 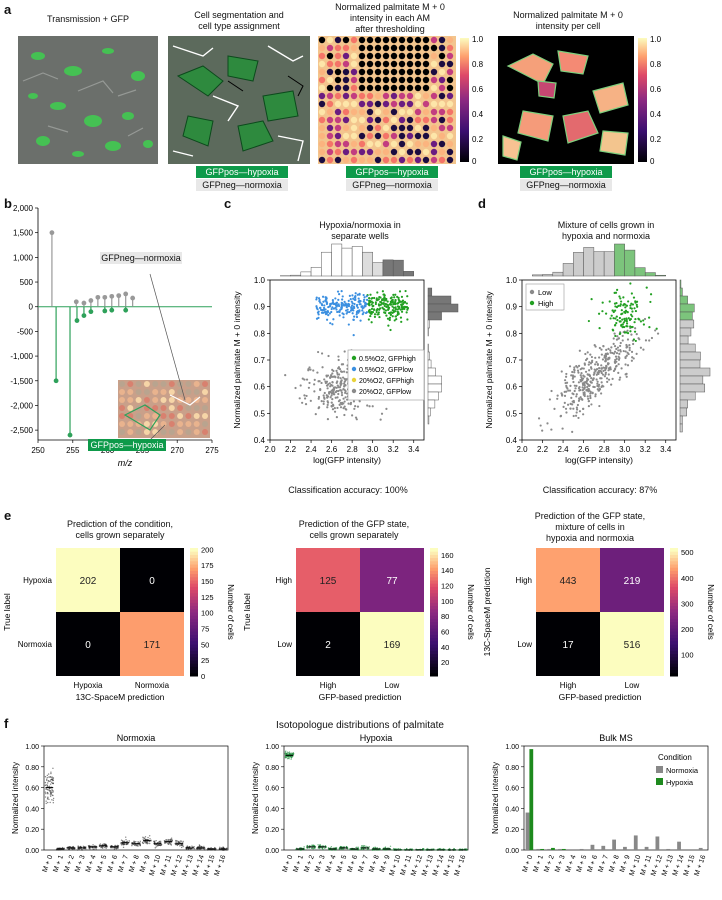 I want to click on y-tick-label: -1,000, so click(x=21, y=356).